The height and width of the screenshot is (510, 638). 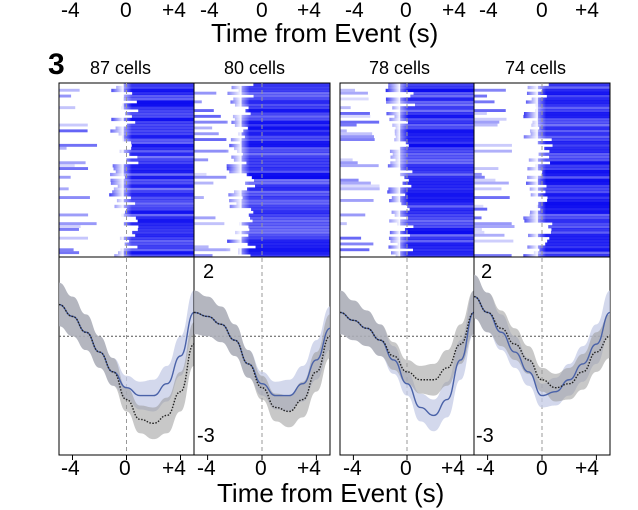 What do you see at coordinates (392, 170) in the screenshot?
I see `heatmap-fade` at bounding box center [392, 170].